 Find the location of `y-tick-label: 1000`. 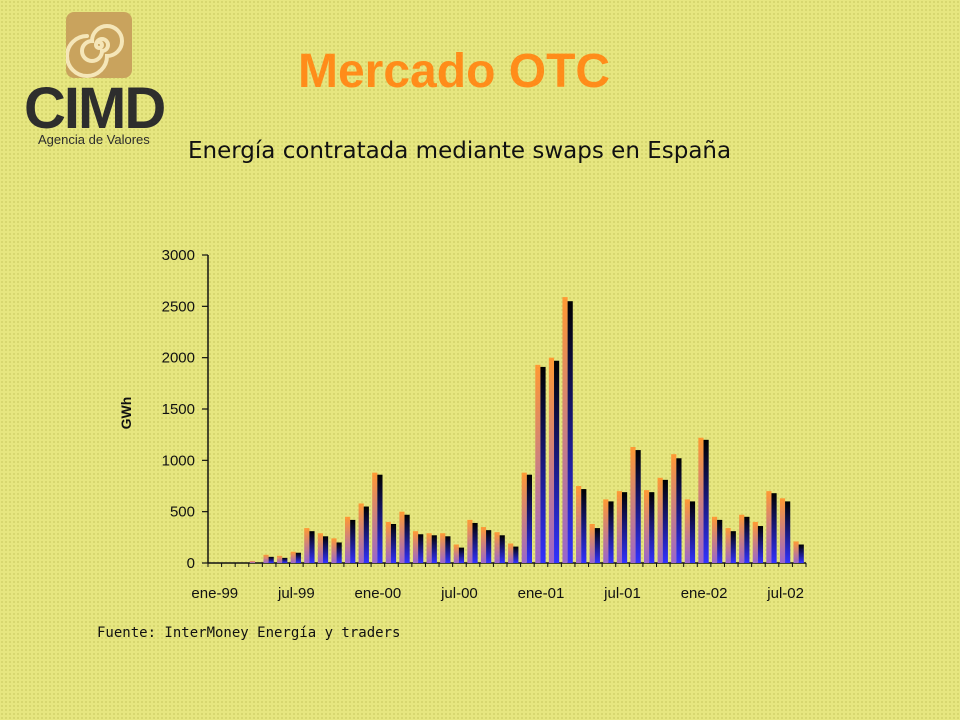

y-tick-label: 1000 is located at coordinates (178, 460).